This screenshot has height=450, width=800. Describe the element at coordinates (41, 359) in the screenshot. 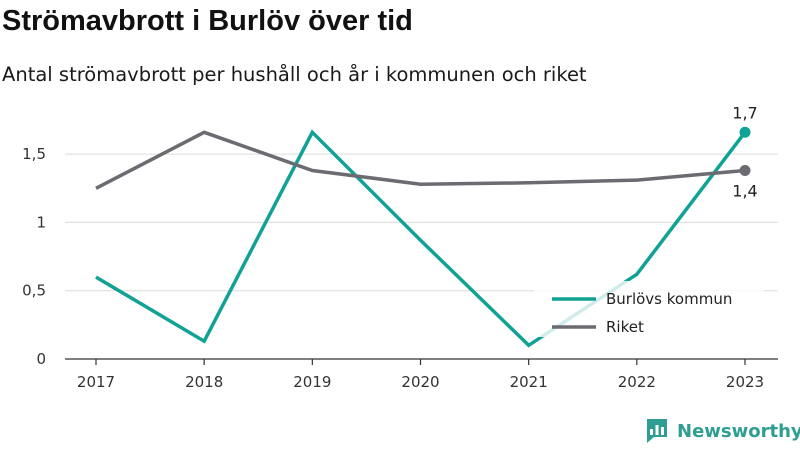

I see `y-tick-label: 0` at that location.